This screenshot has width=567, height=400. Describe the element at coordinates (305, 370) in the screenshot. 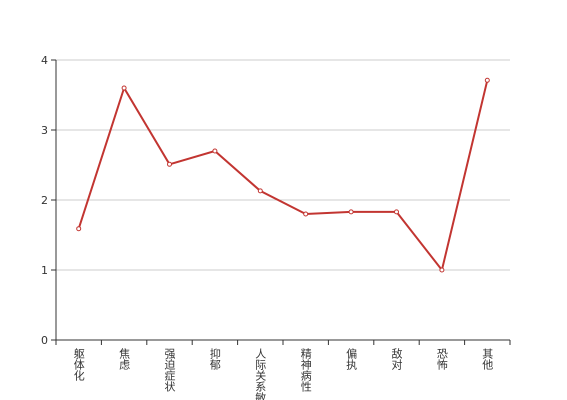

I see `x-tick-label: 精神病性` at that location.